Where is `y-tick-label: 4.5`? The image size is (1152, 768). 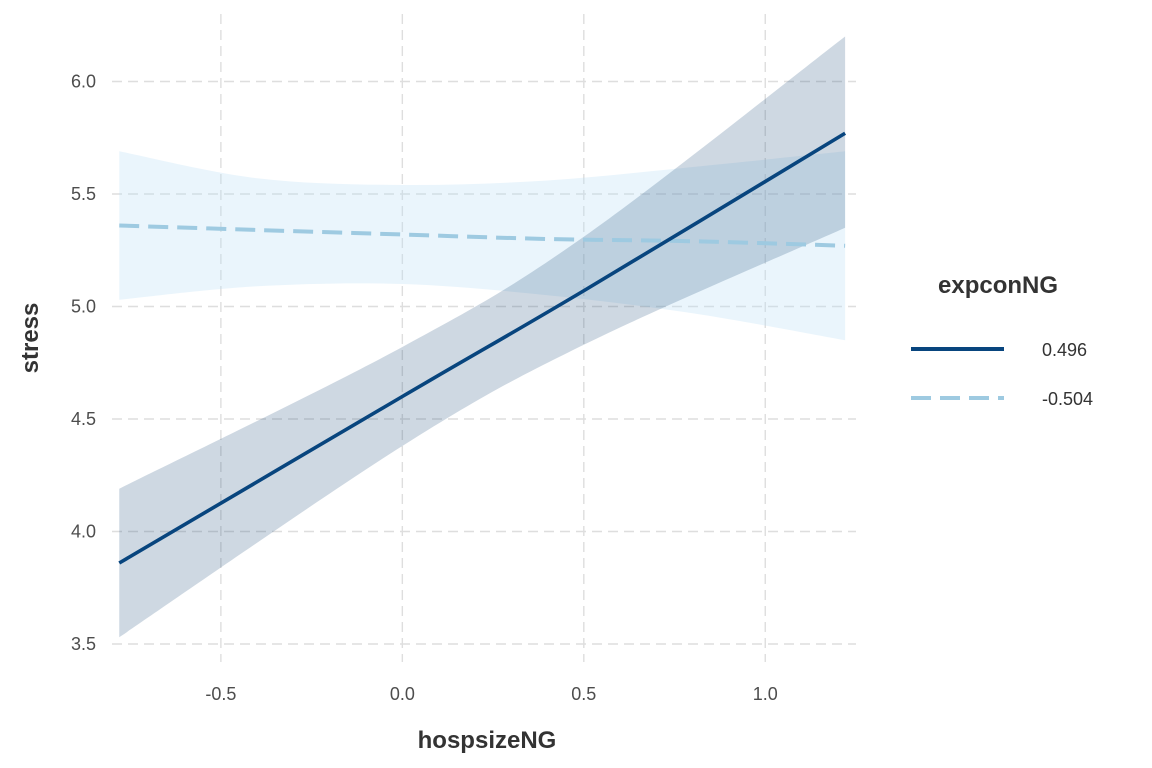
y-tick-label: 4.5 is located at coordinates (83, 419).